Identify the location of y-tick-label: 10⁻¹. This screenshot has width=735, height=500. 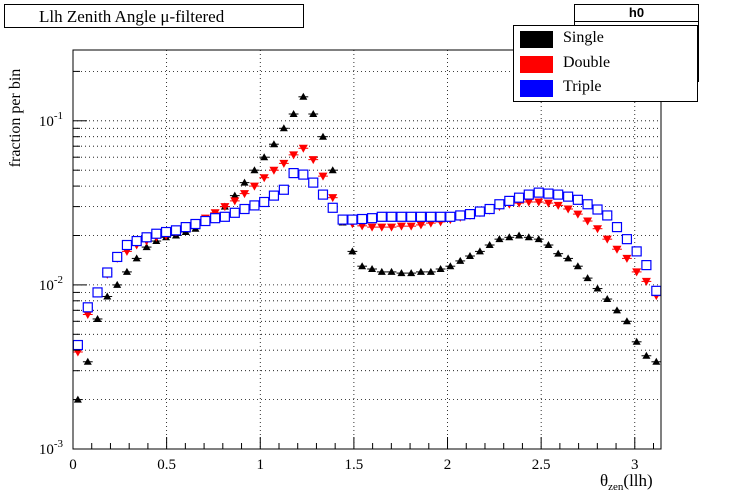
(51, 120).